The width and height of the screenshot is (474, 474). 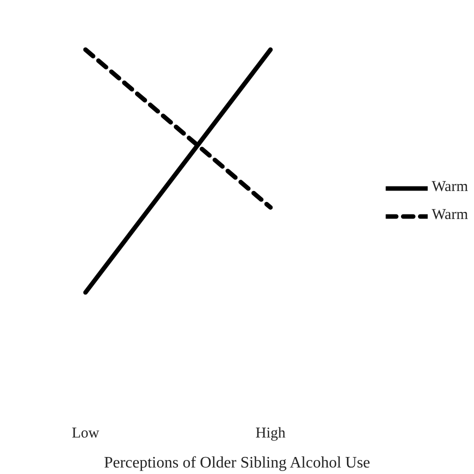 I want to click on x-tick-label: Low, so click(x=86, y=434).